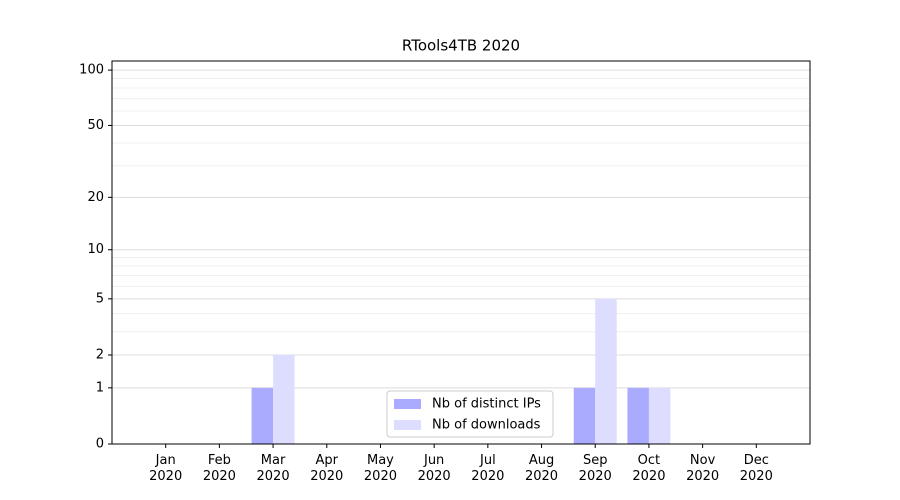 Image resolution: width=900 pixels, height=500 pixels. I want to click on x-tick-label: May 2020, so click(380, 468).